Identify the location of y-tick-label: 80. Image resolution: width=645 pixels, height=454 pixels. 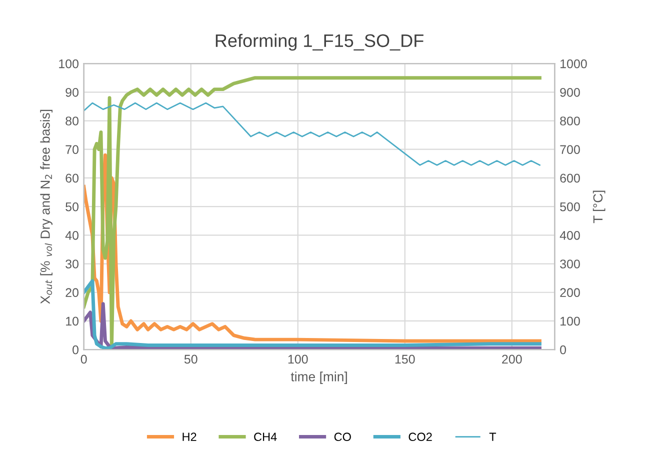
(72, 121).